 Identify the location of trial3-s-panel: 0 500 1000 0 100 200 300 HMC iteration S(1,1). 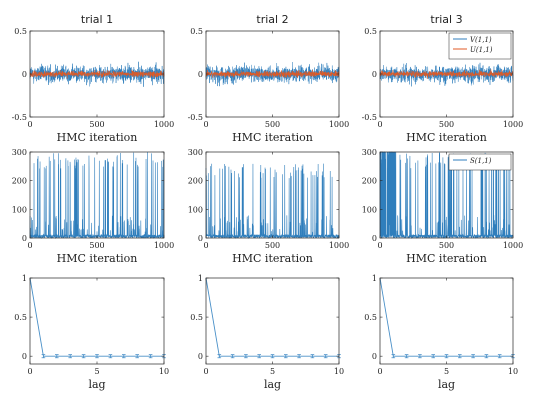
(442, 206).